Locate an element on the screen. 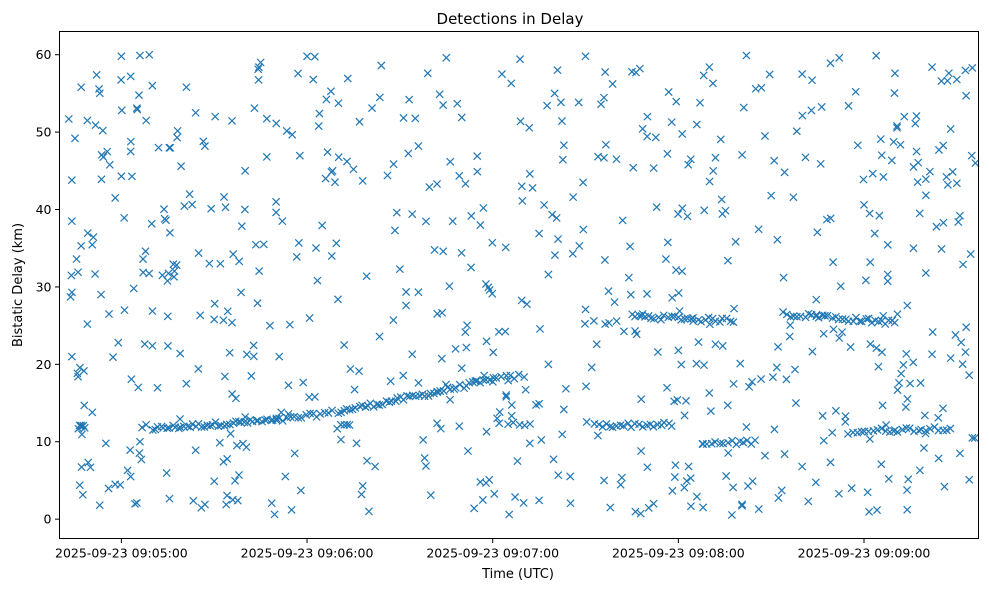 The image size is (989, 590). y-tick-label: 50 is located at coordinates (44, 132).